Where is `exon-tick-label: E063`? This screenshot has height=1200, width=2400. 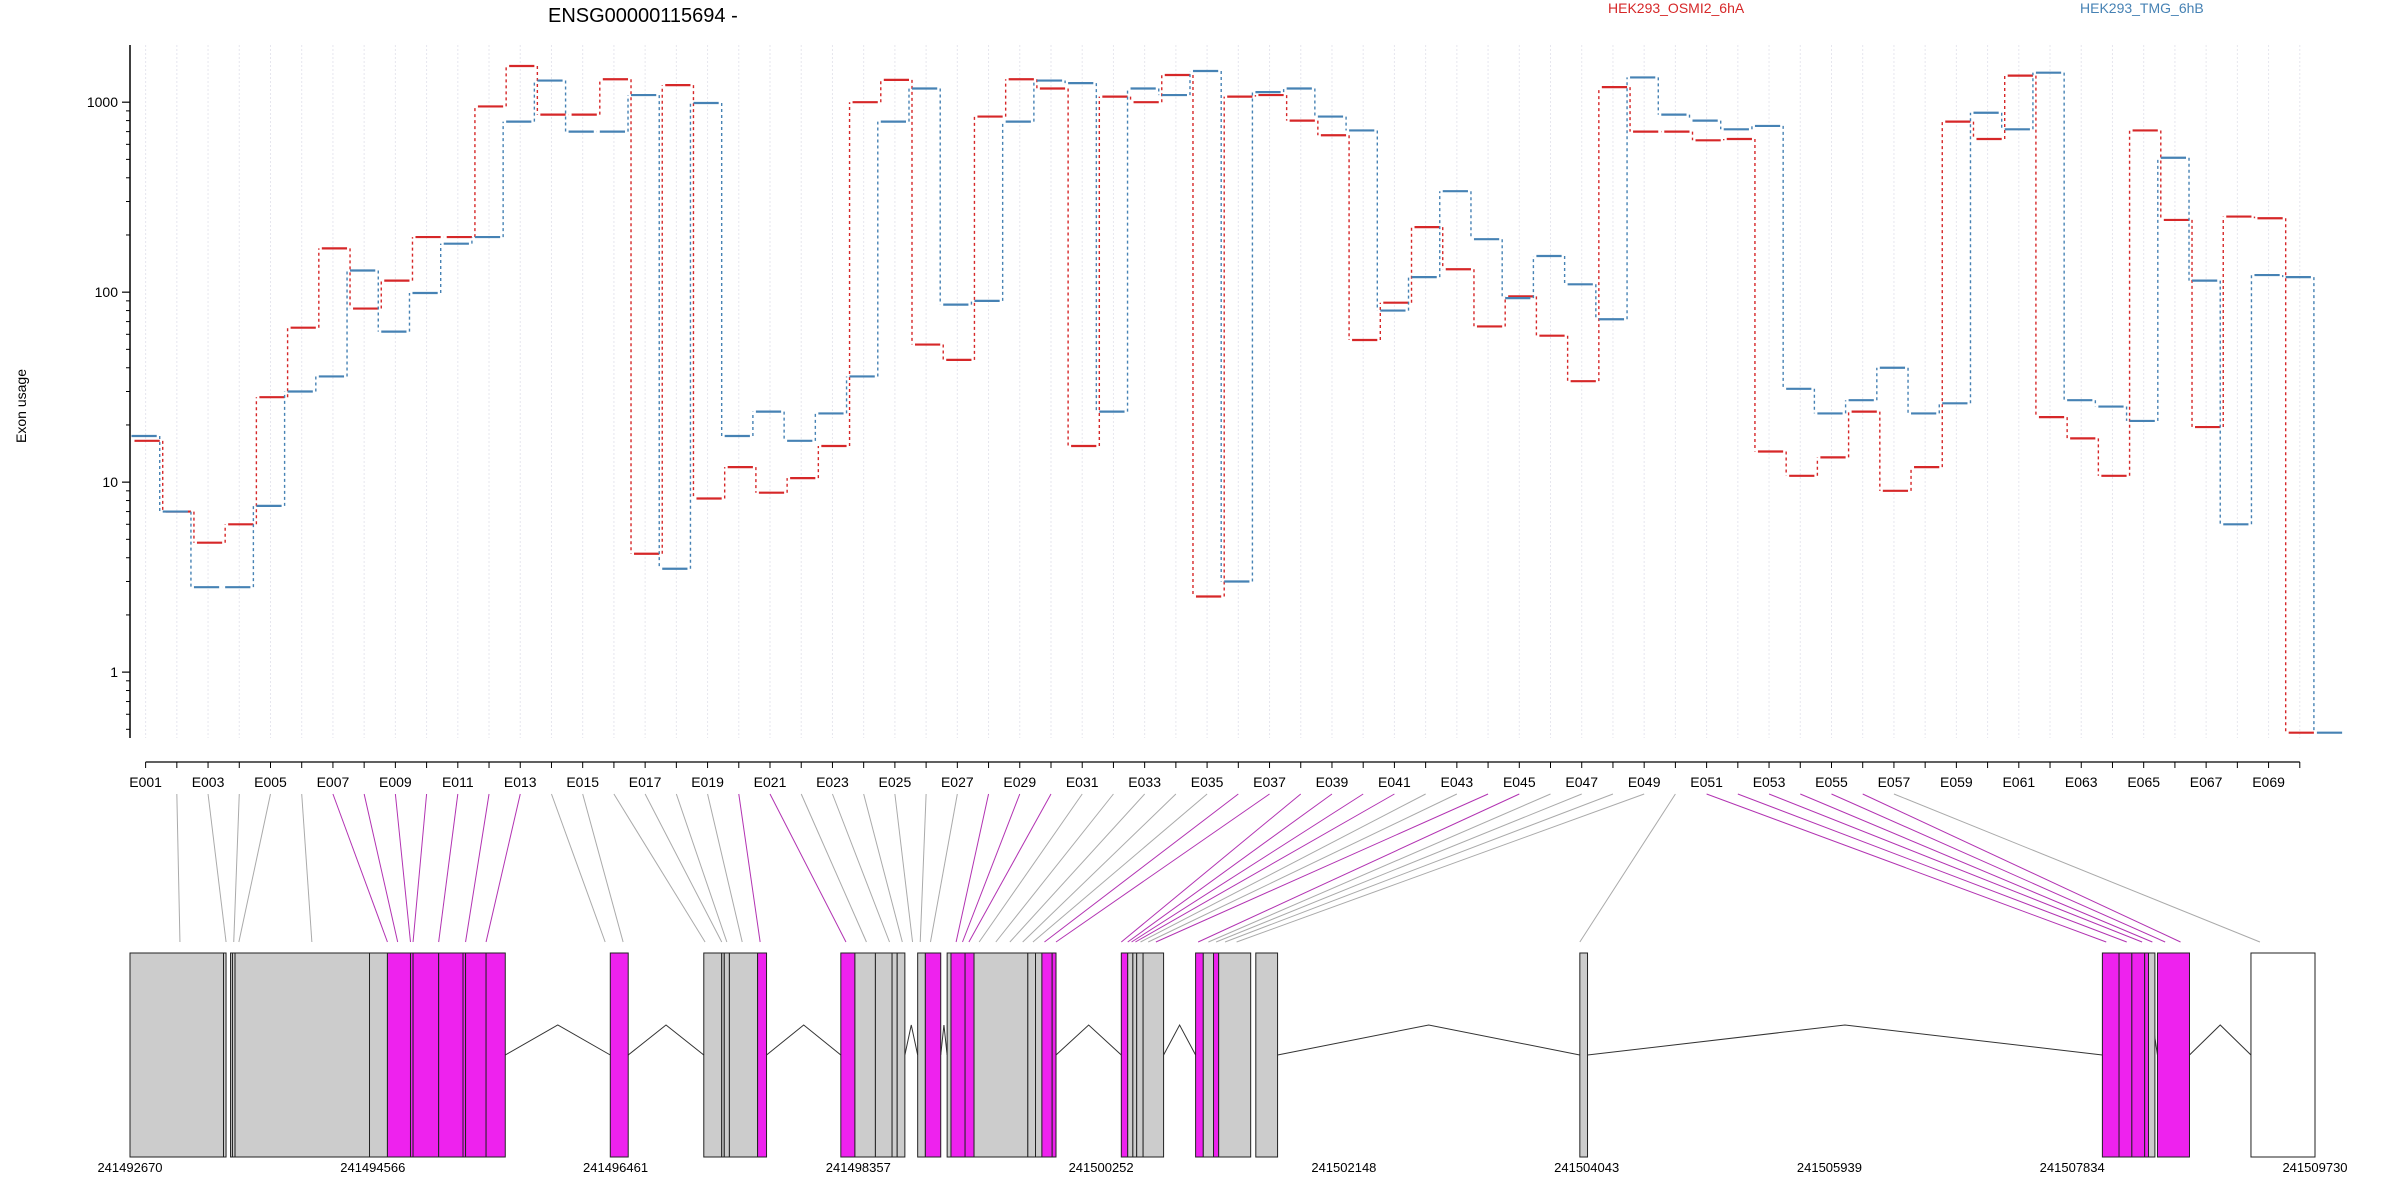 exon-tick-label: E063 is located at coordinates (2081, 782).